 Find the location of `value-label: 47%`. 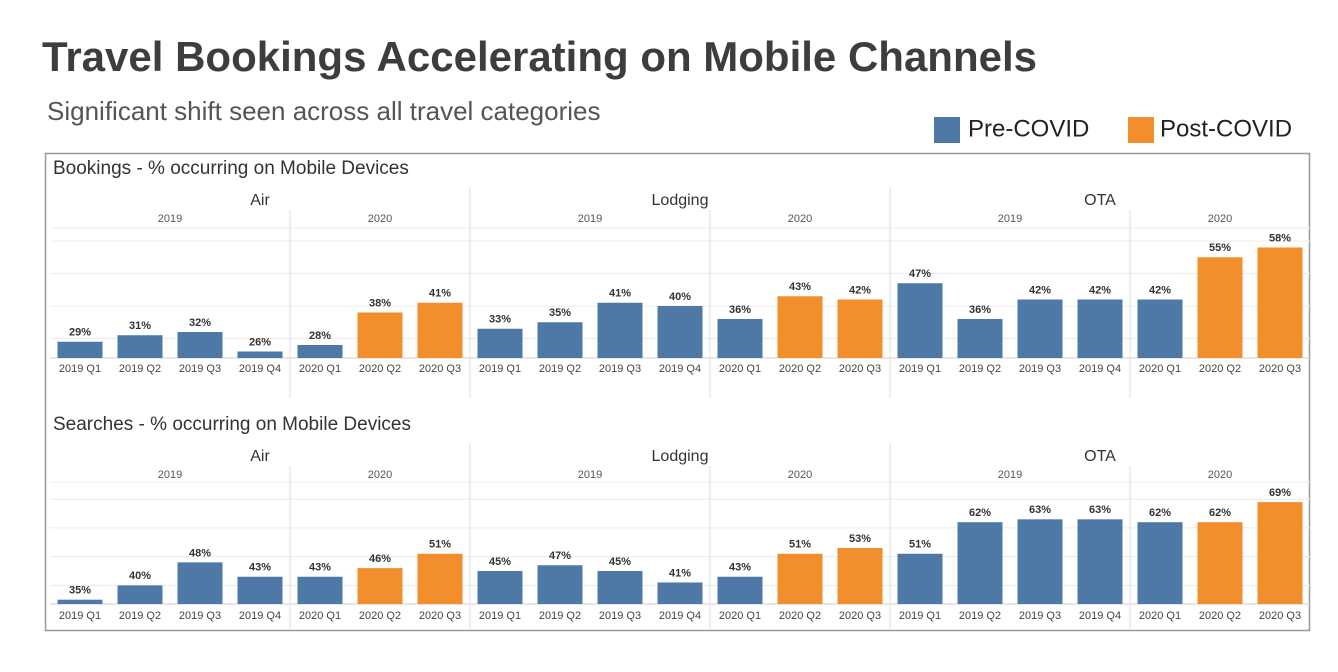

value-label: 47% is located at coordinates (920, 274).